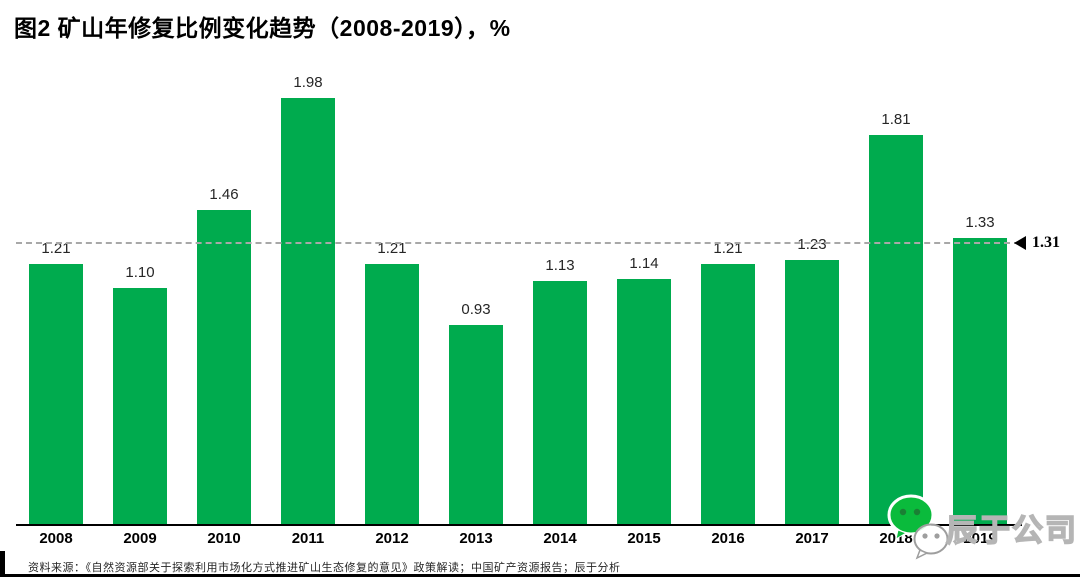  What do you see at coordinates (308, 82) in the screenshot?
I see `bar-value-label-2011: 1.98` at bounding box center [308, 82].